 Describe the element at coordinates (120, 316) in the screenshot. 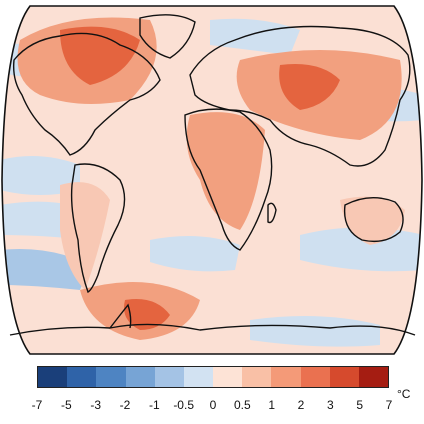

I see `antarctic-peninsula-outline` at that location.